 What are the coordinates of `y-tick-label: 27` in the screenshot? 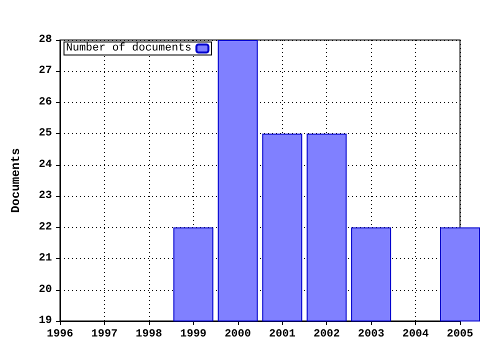 It's located at (45, 71).